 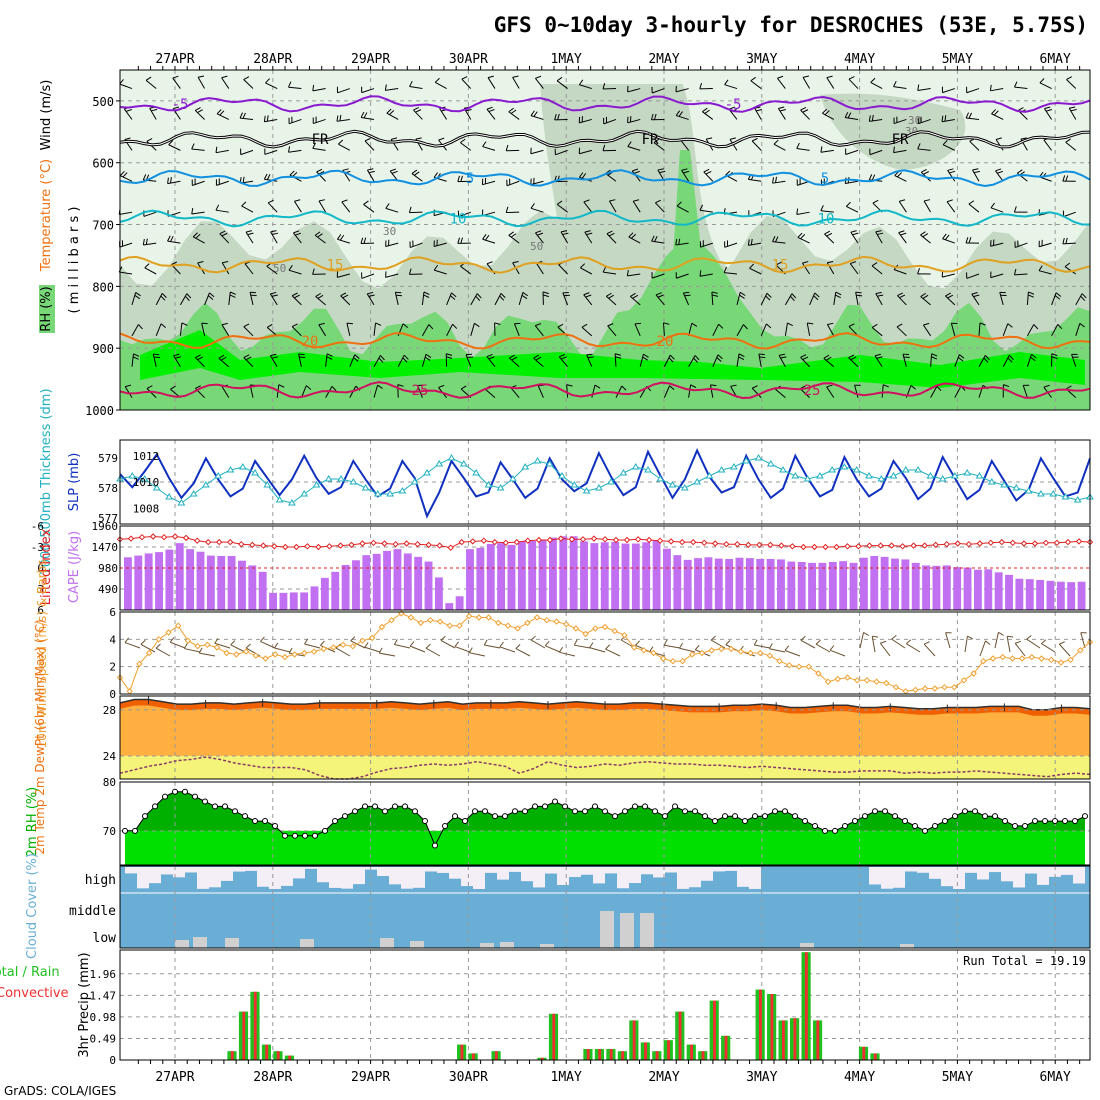 I want to click on slp-line, so click(x=605, y=483).